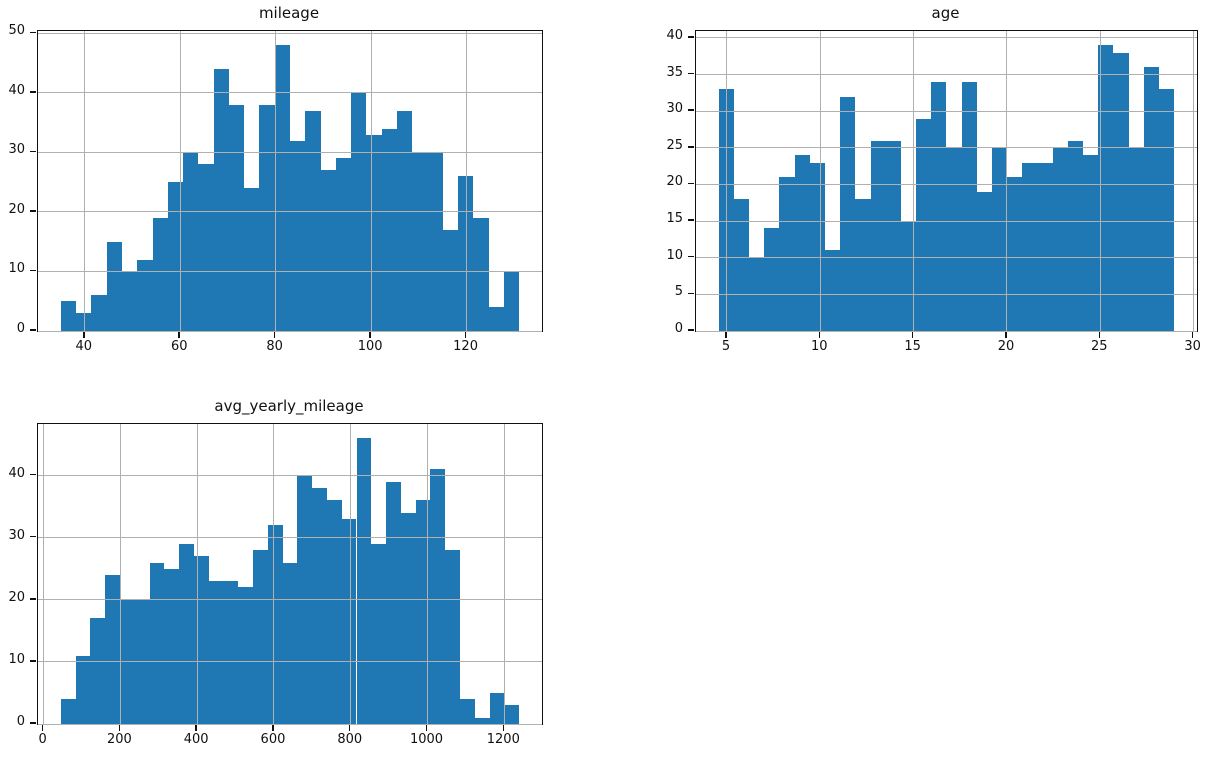 This screenshot has width=1216, height=757. What do you see at coordinates (726, 346) in the screenshot?
I see `x-tick-label: 5` at bounding box center [726, 346].